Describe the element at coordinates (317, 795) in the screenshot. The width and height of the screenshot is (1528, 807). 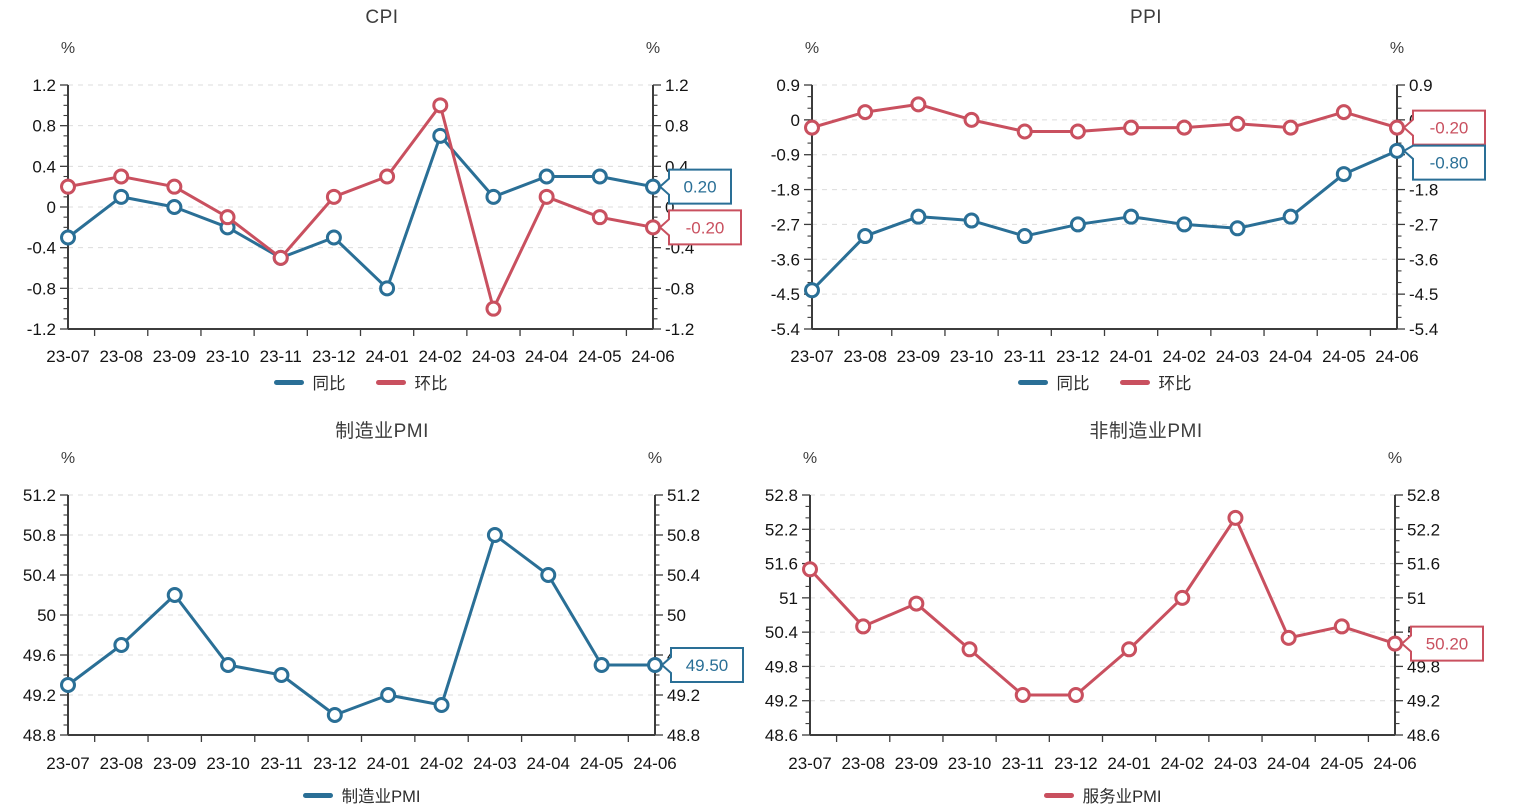
I see `legend-swatch-manufacturing-pmi` at that location.